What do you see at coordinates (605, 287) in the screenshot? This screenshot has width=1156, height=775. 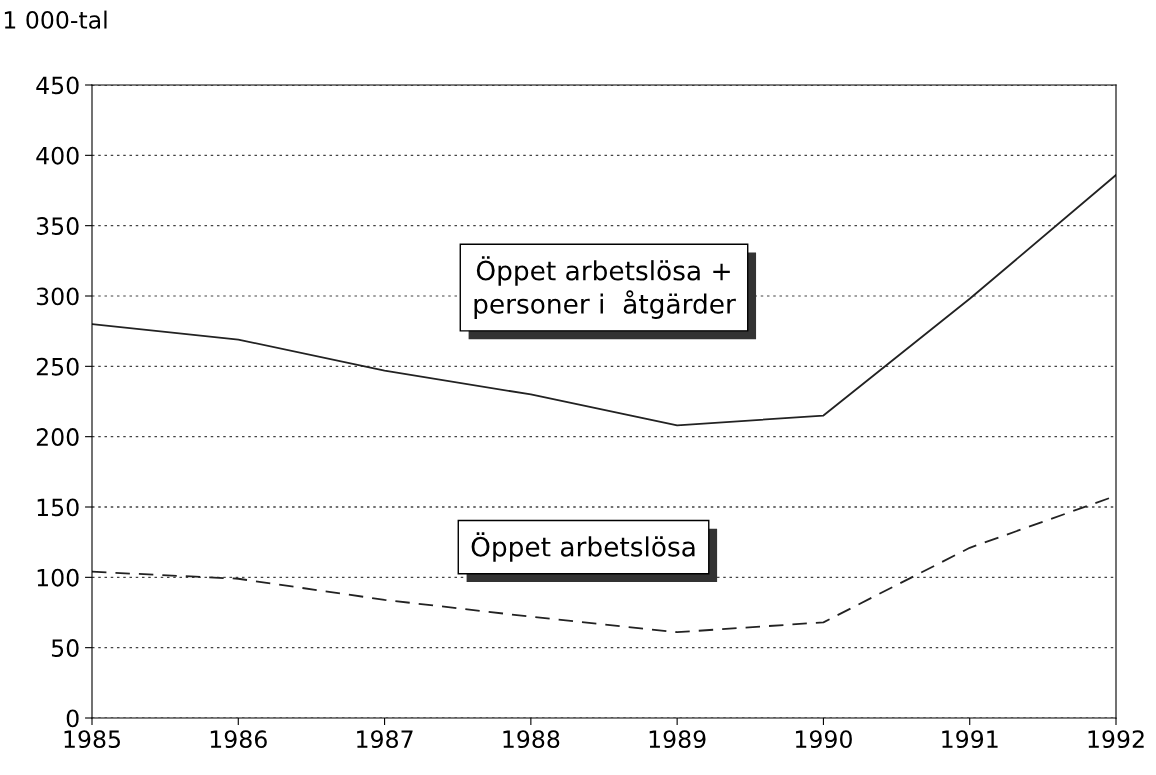 I see `text: Öppet arbetslösa + personer i åtgärder` at bounding box center [605, 287].